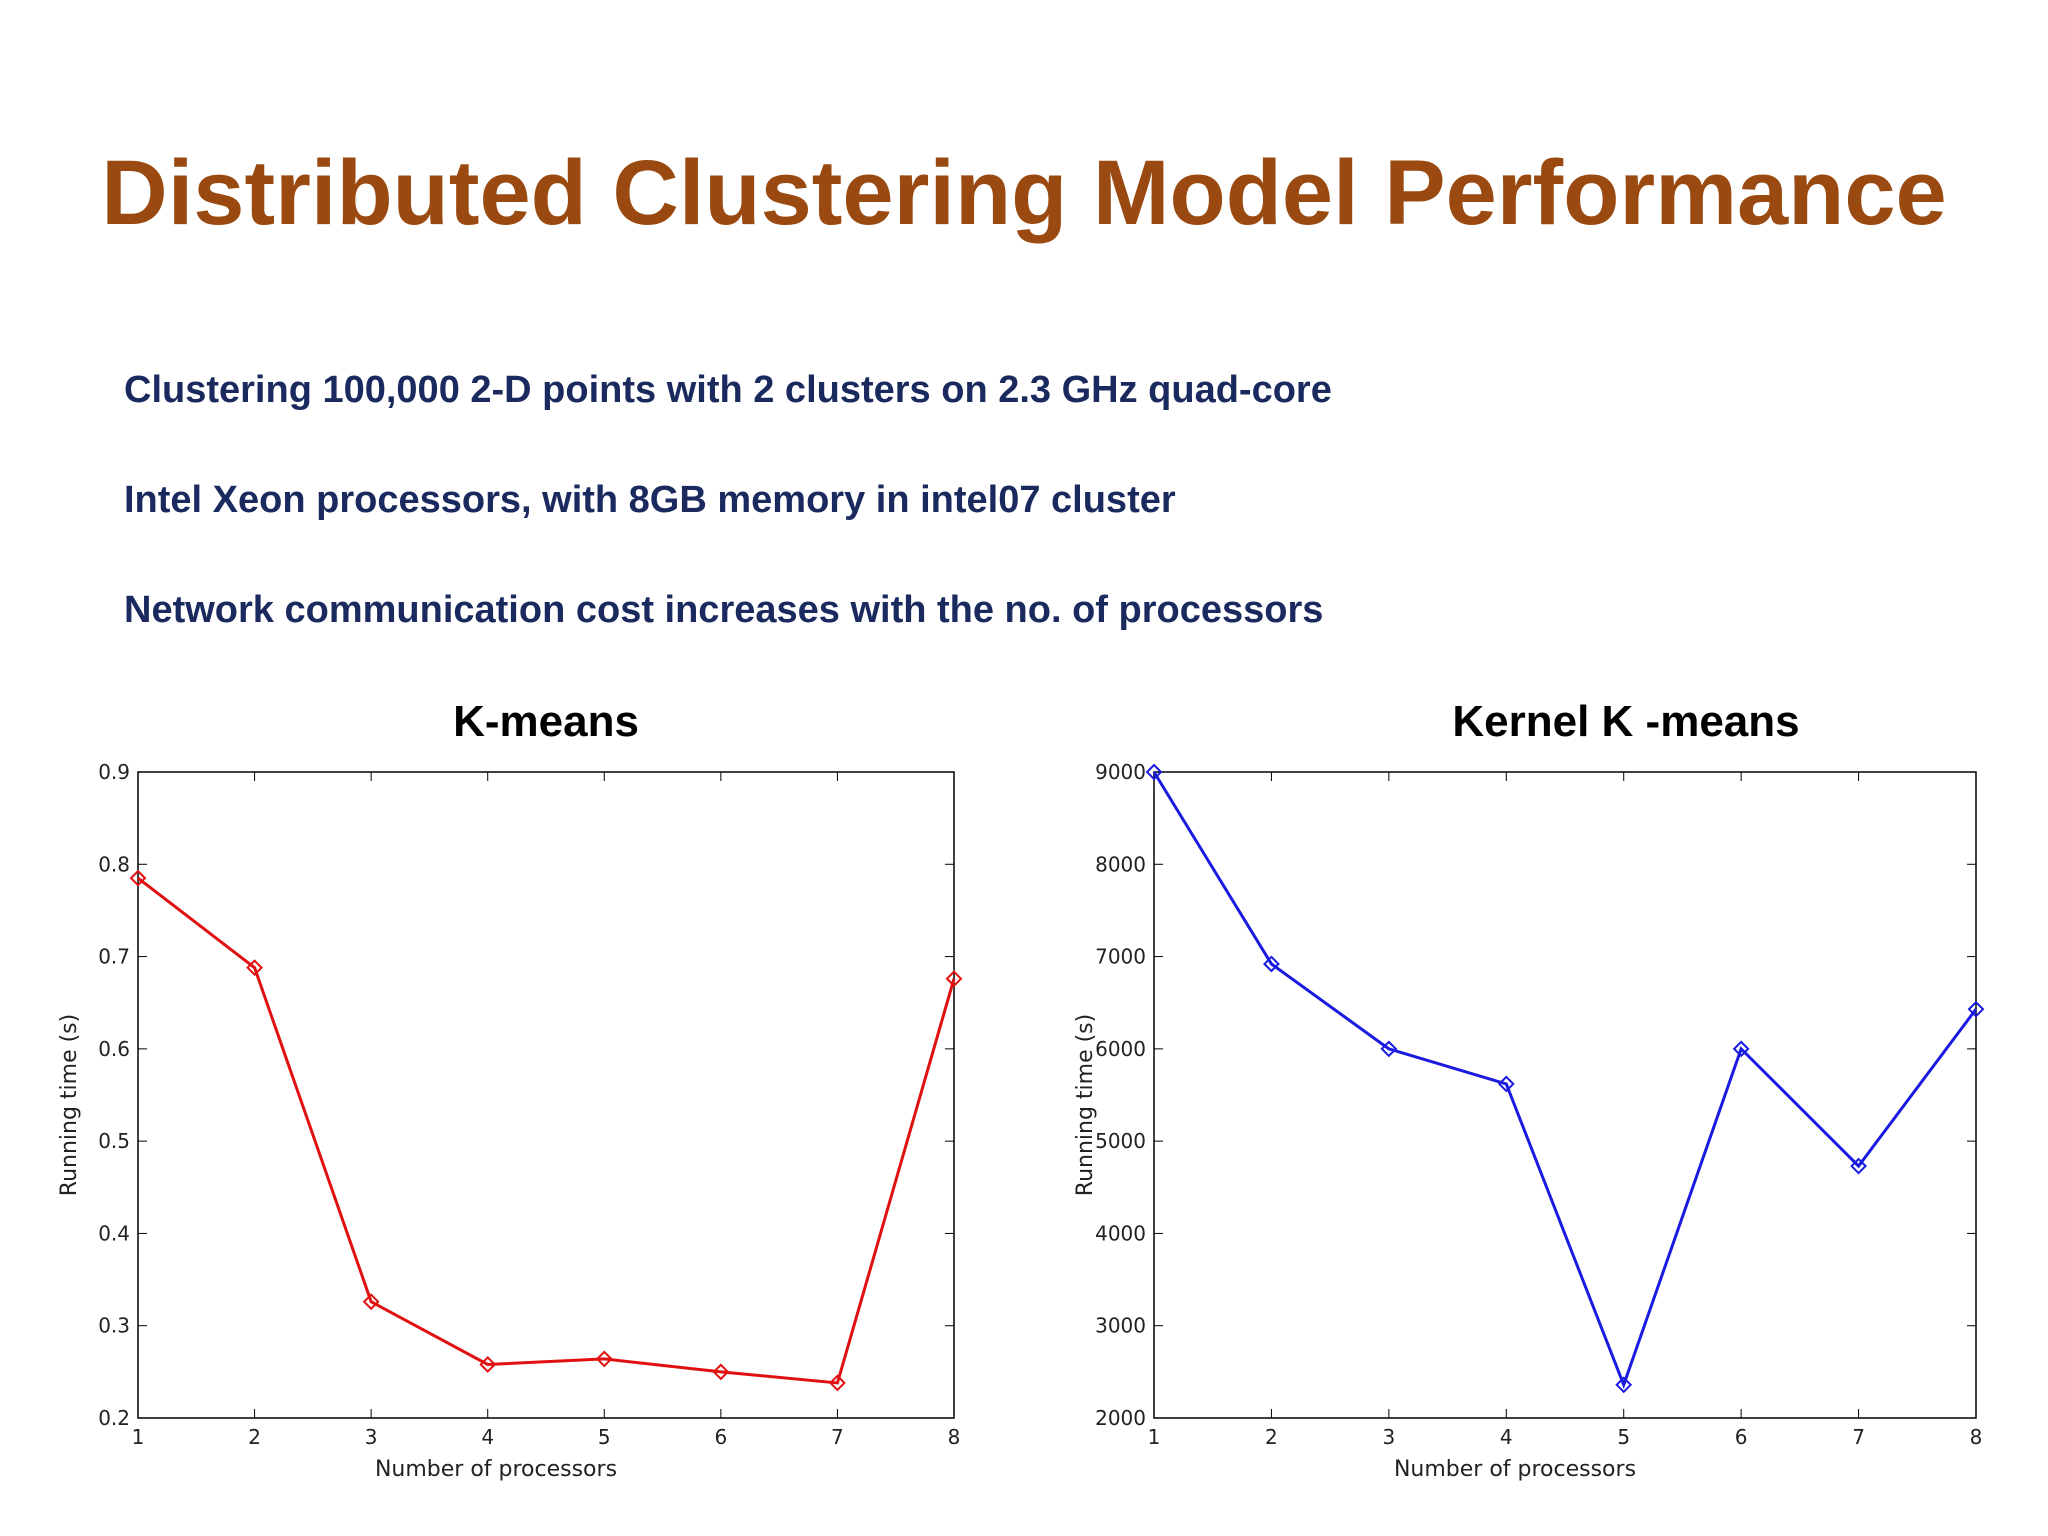  What do you see at coordinates (1154, 1437) in the screenshot?
I see `kernel-kmeans-x-tick-label: 1` at bounding box center [1154, 1437].